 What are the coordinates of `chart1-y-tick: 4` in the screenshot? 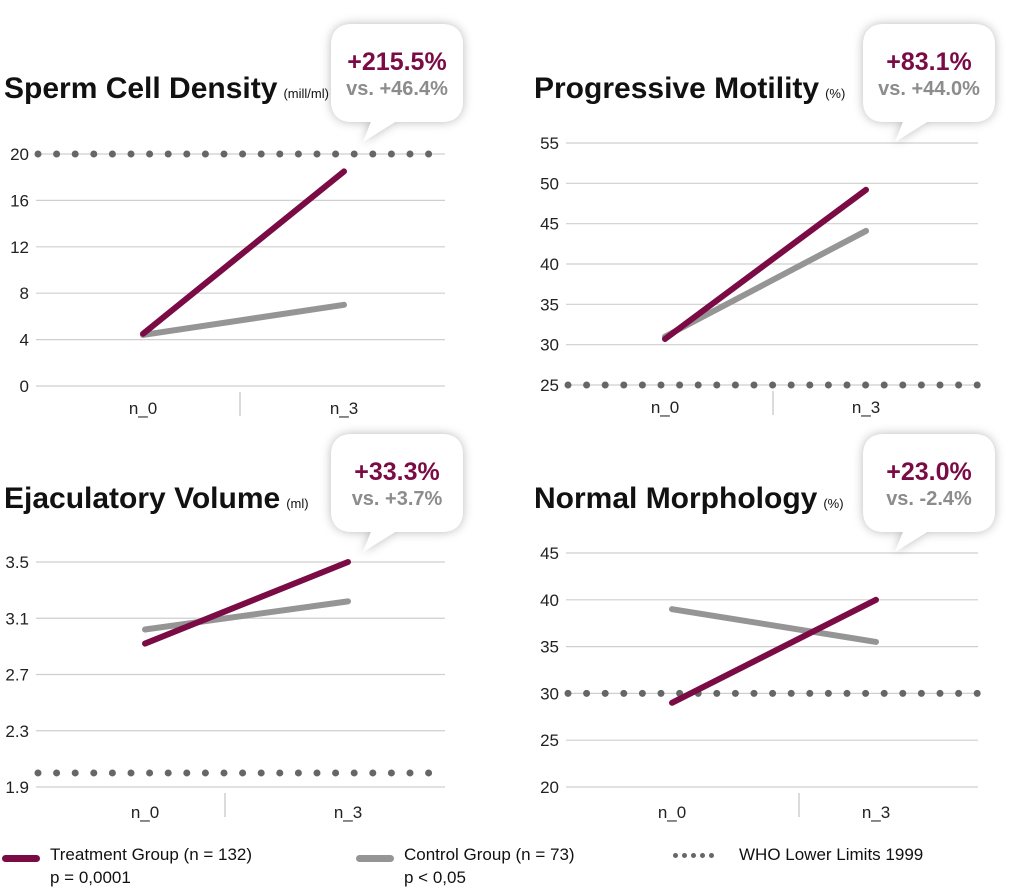 It's located at (24, 340).